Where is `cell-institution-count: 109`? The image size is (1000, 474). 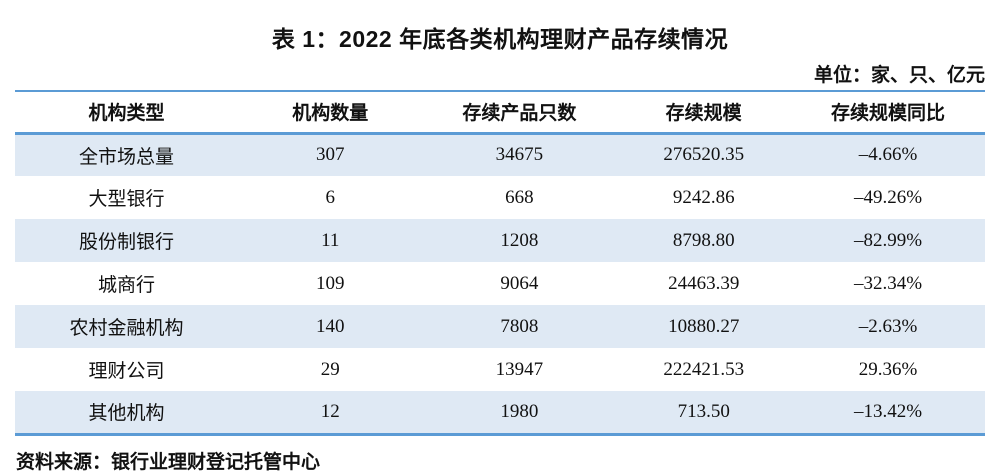
cell-institution-count: 109 is located at coordinates (330, 283).